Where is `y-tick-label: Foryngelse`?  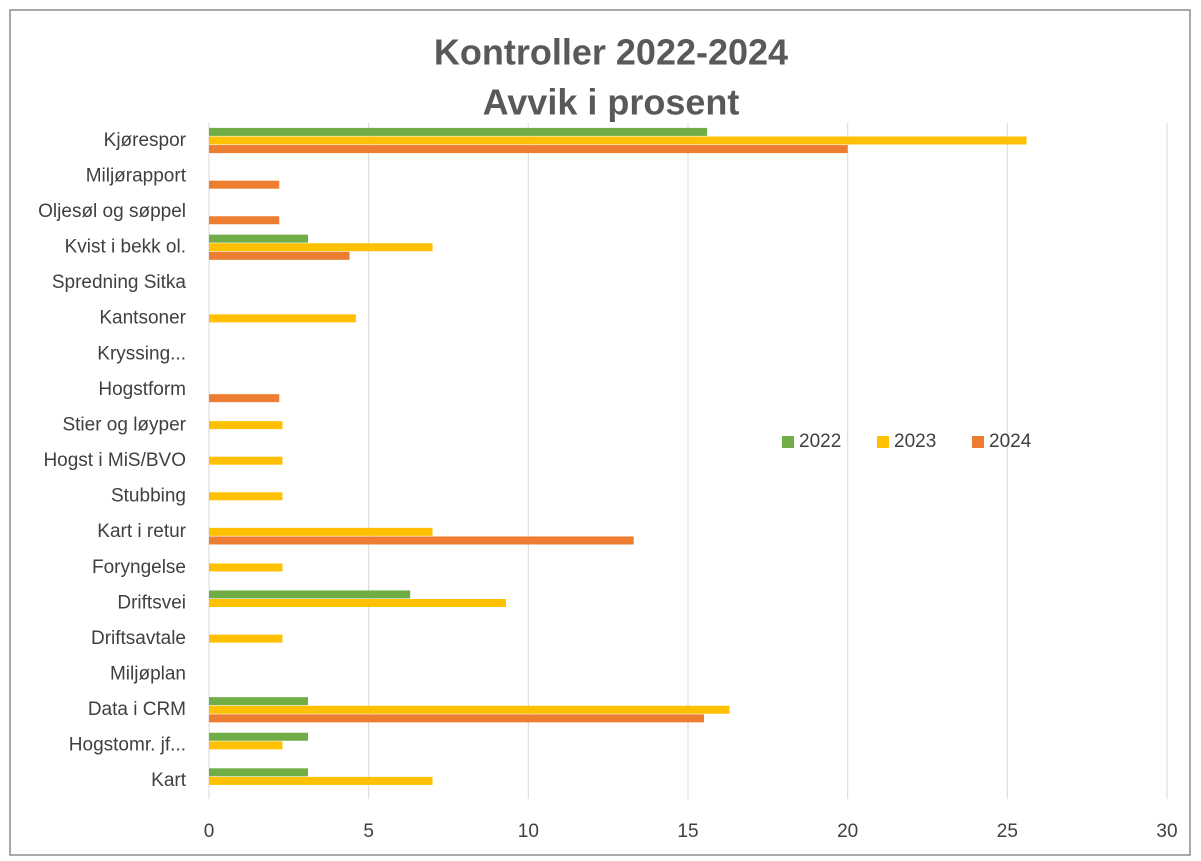
y-tick-label: Foryngelse is located at coordinates (139, 567).